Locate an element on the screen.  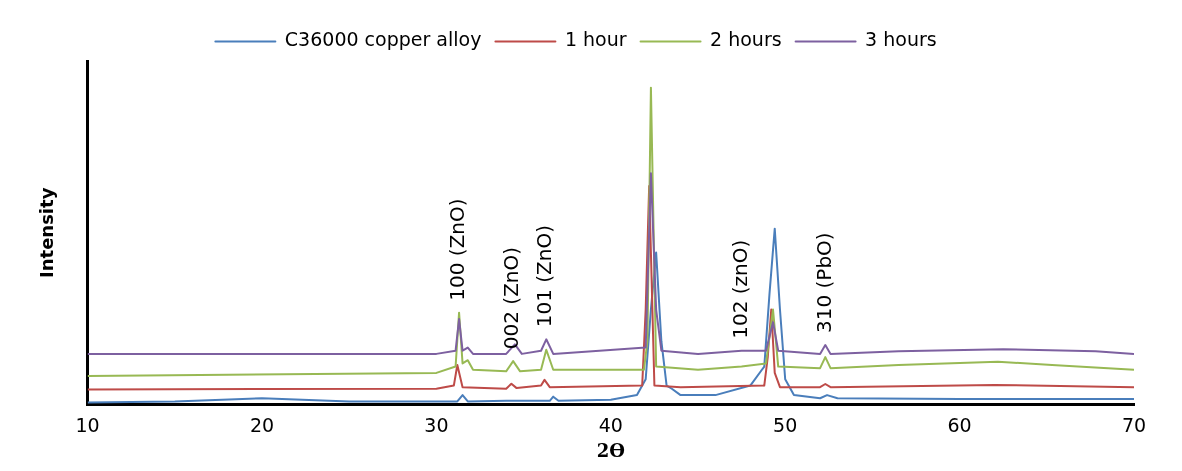
x-tick-label: 10 is located at coordinates (87, 424).